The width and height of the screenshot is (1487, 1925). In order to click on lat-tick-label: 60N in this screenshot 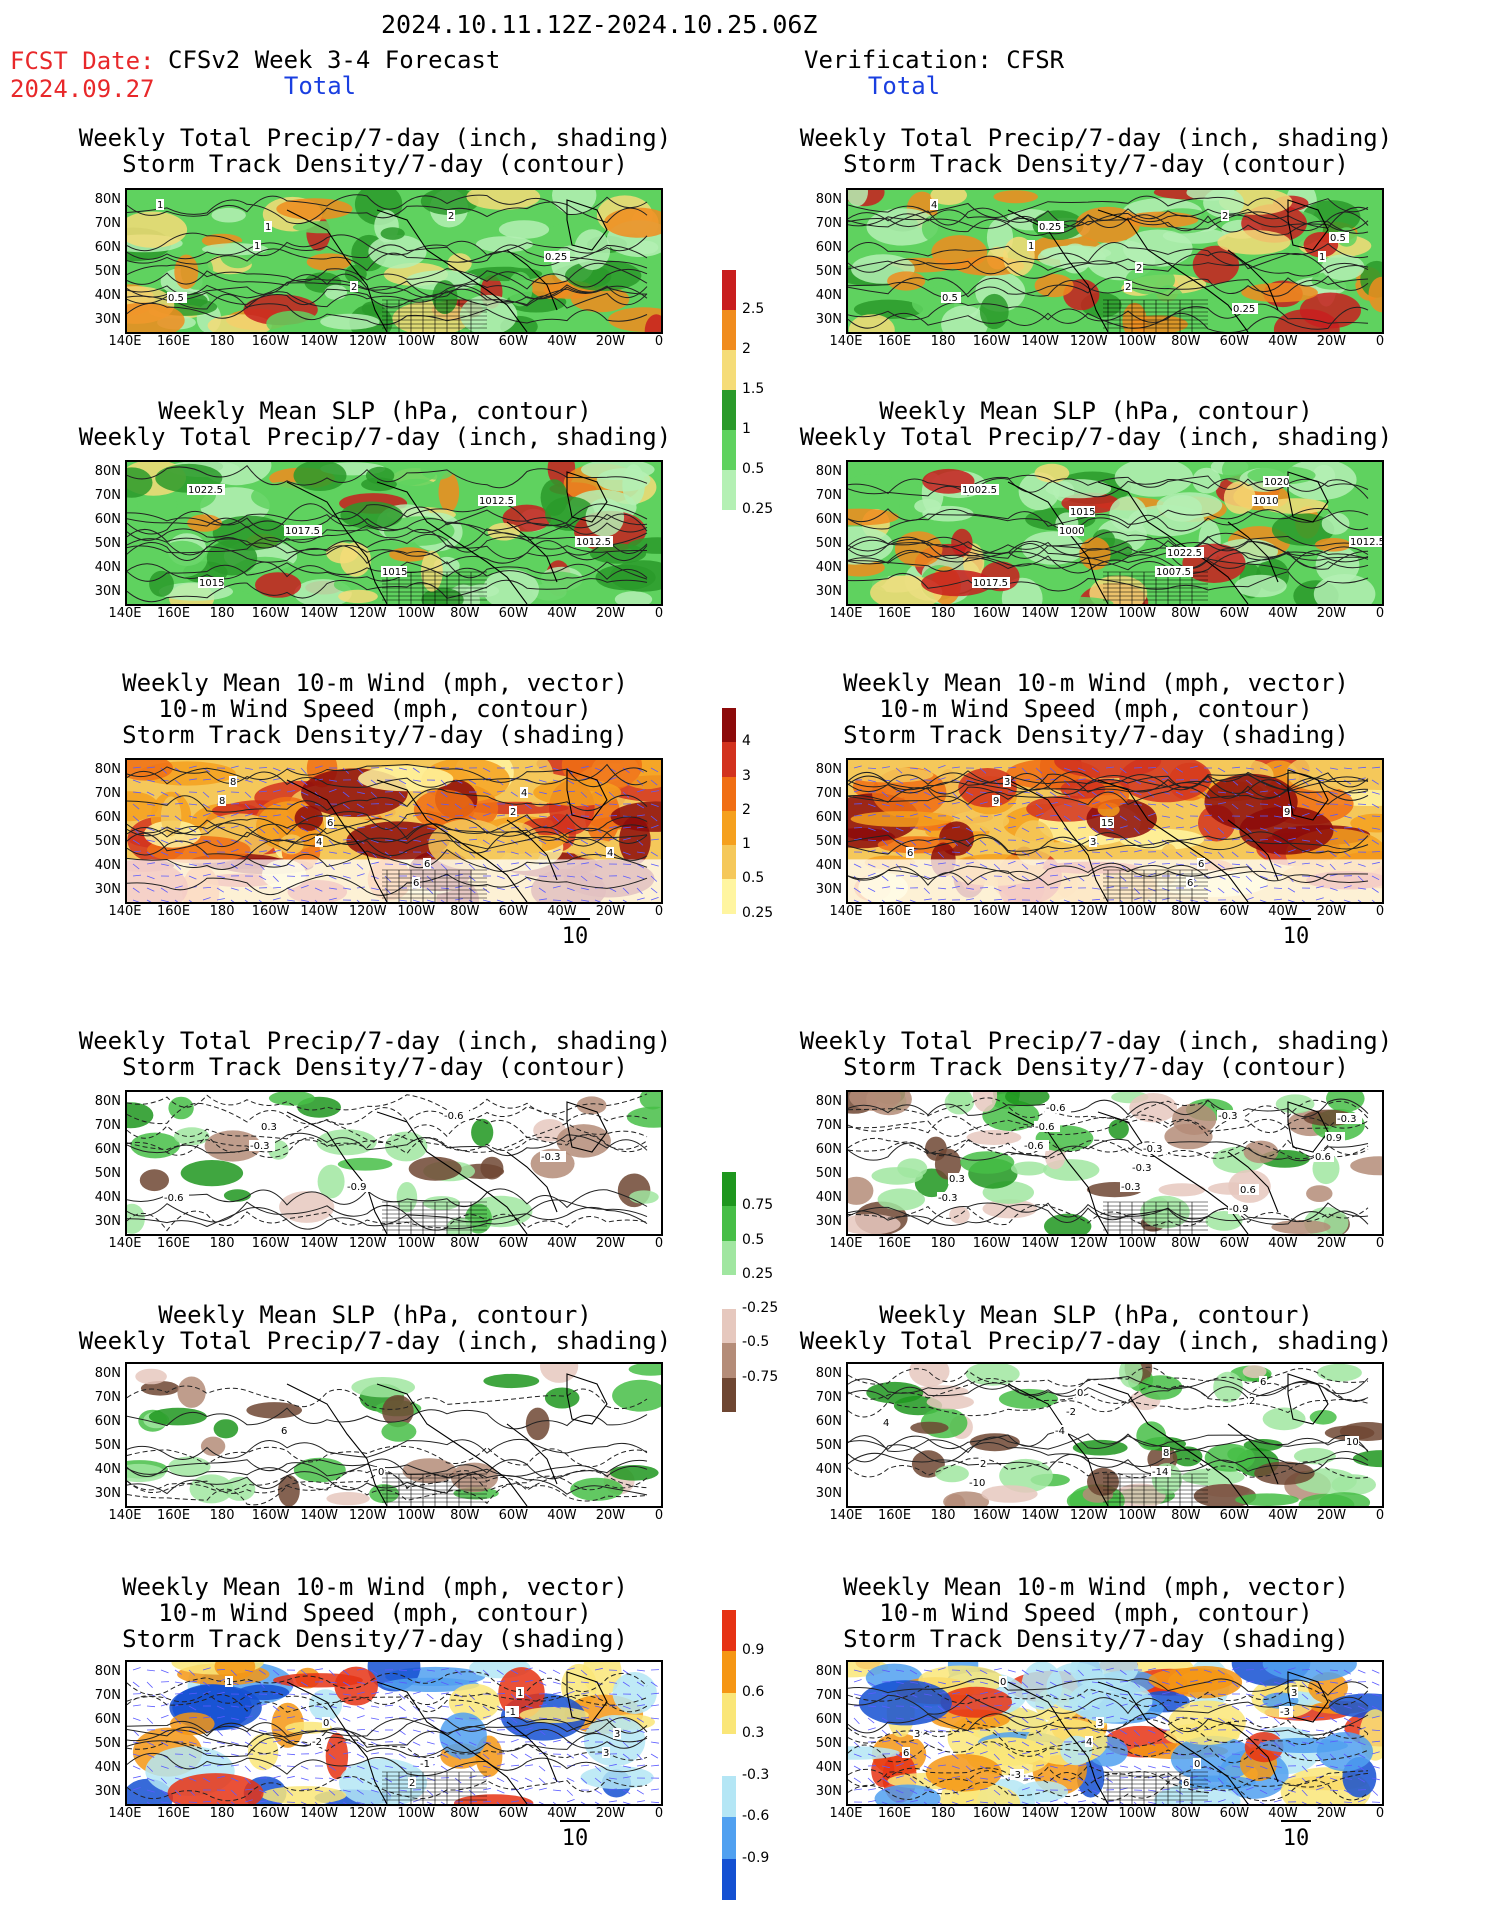, I will do `click(828, 247)`.